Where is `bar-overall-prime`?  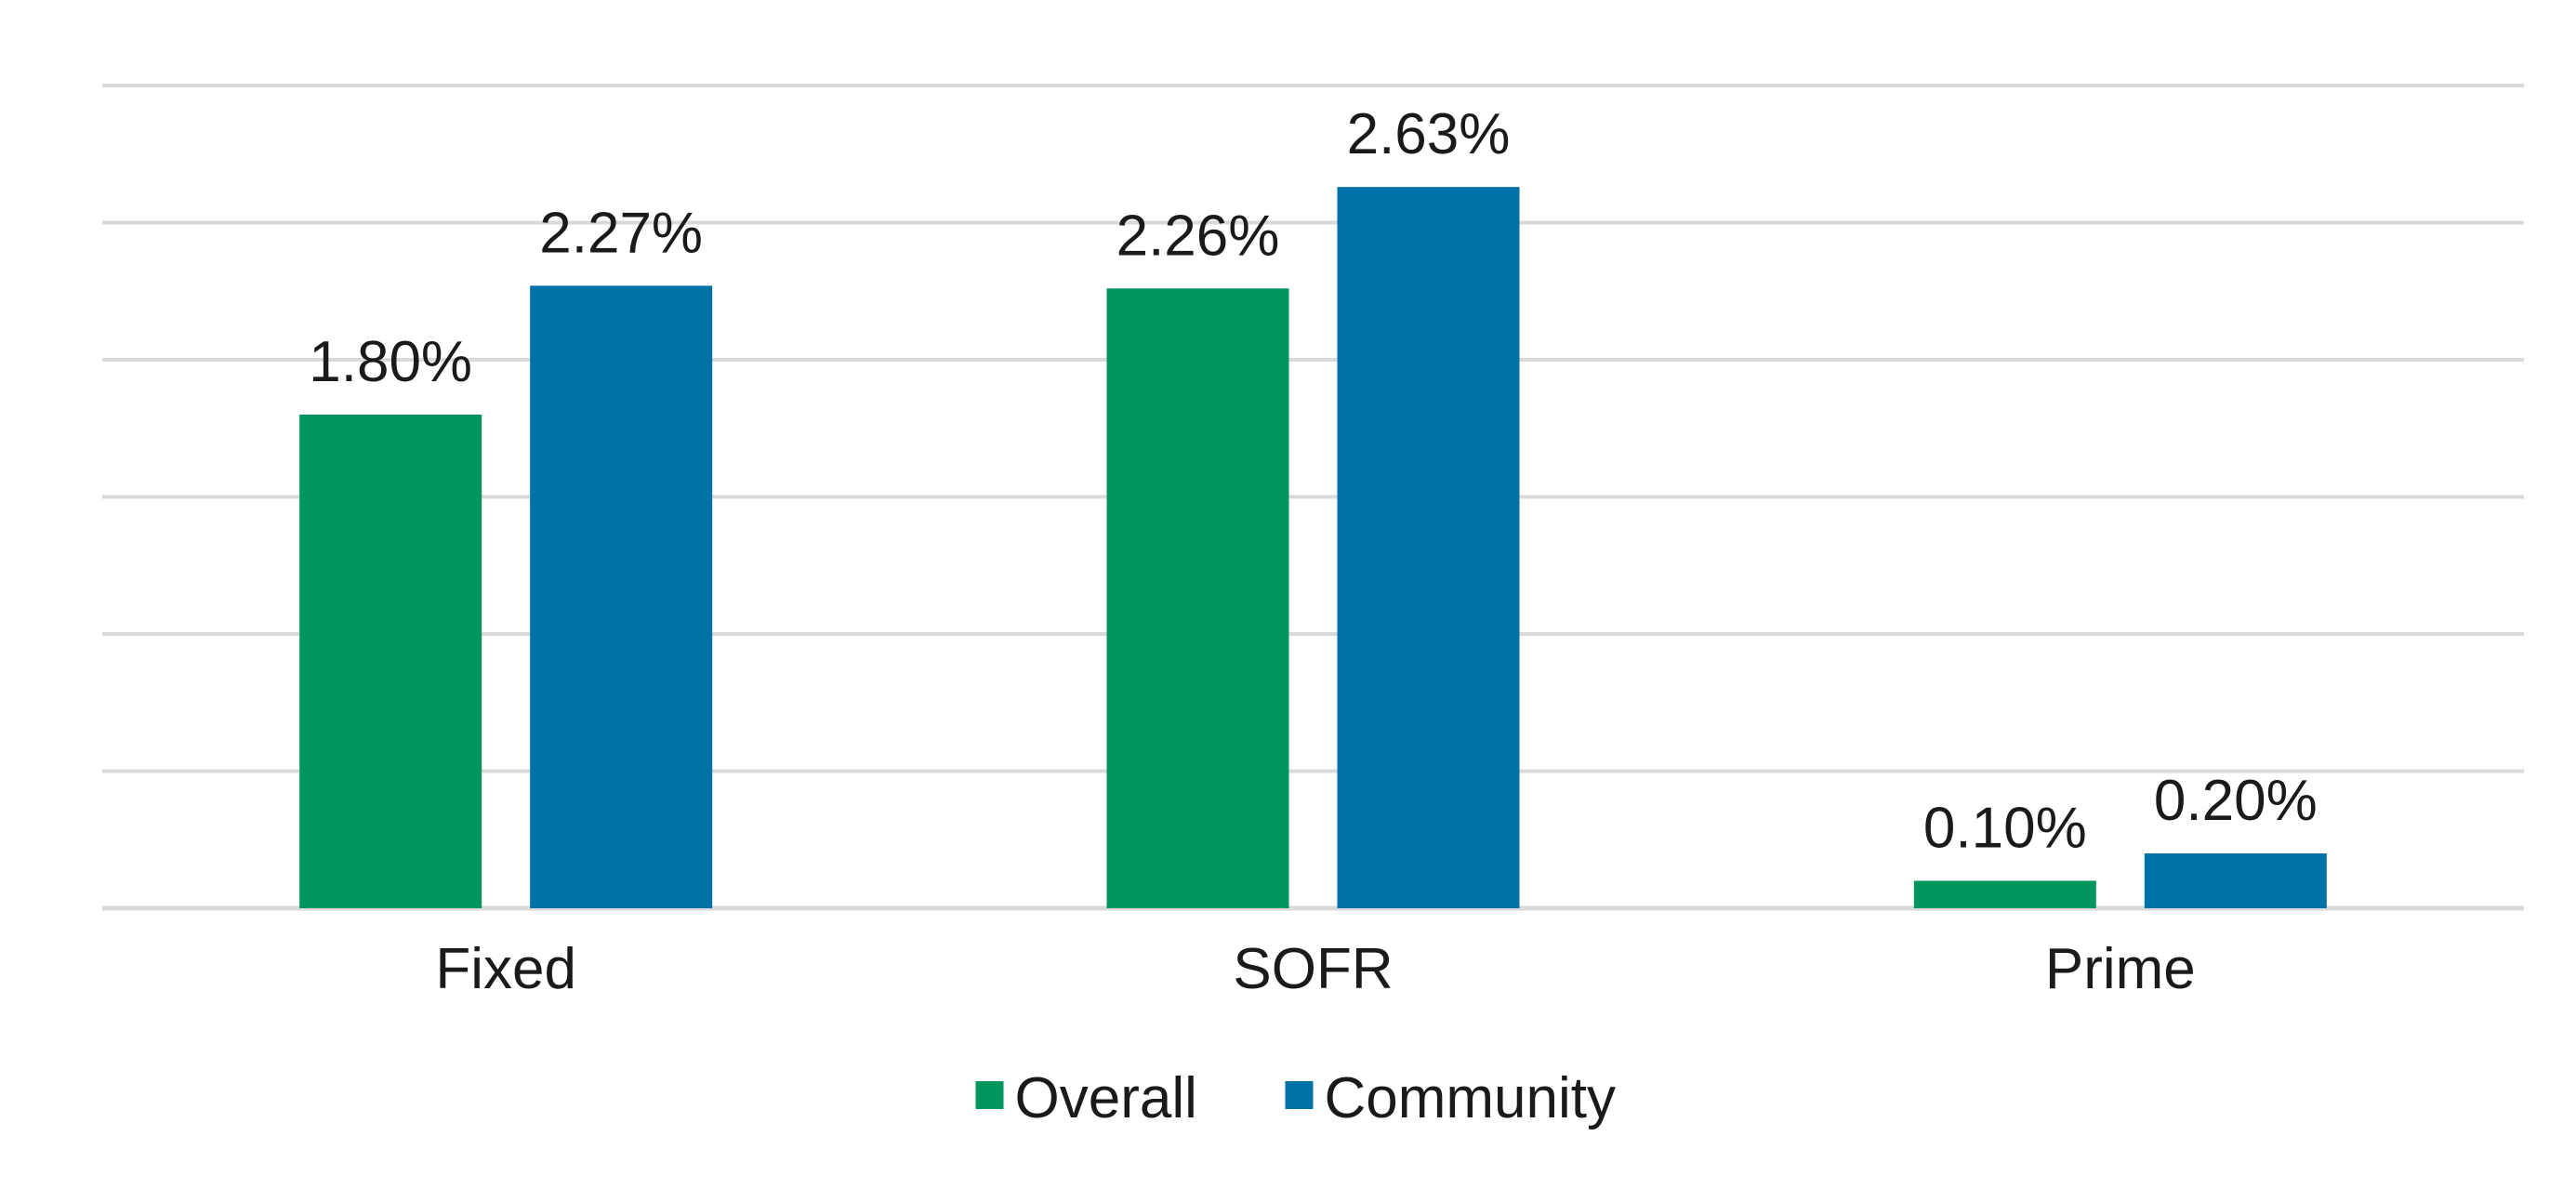
bar-overall-prime is located at coordinates (2004, 894).